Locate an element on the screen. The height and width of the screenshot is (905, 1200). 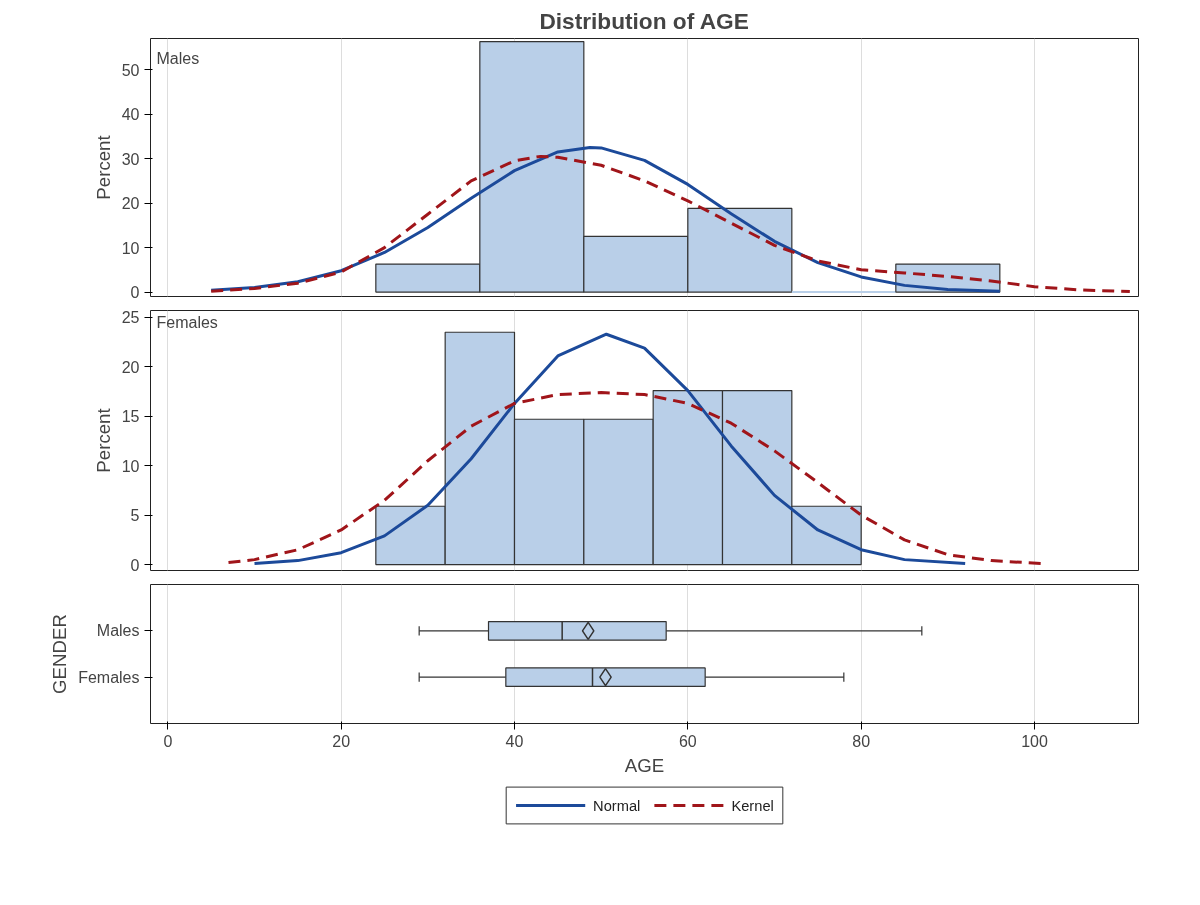
annotation: Males is located at coordinates (178, 58).